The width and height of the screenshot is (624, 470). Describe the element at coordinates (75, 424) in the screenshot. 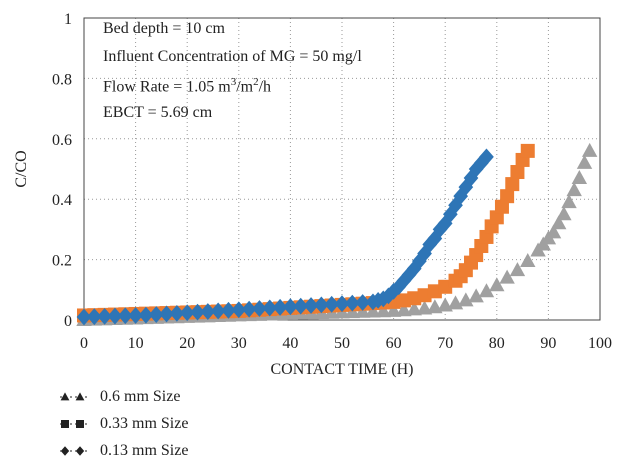

I see `square-marker-icon` at that location.